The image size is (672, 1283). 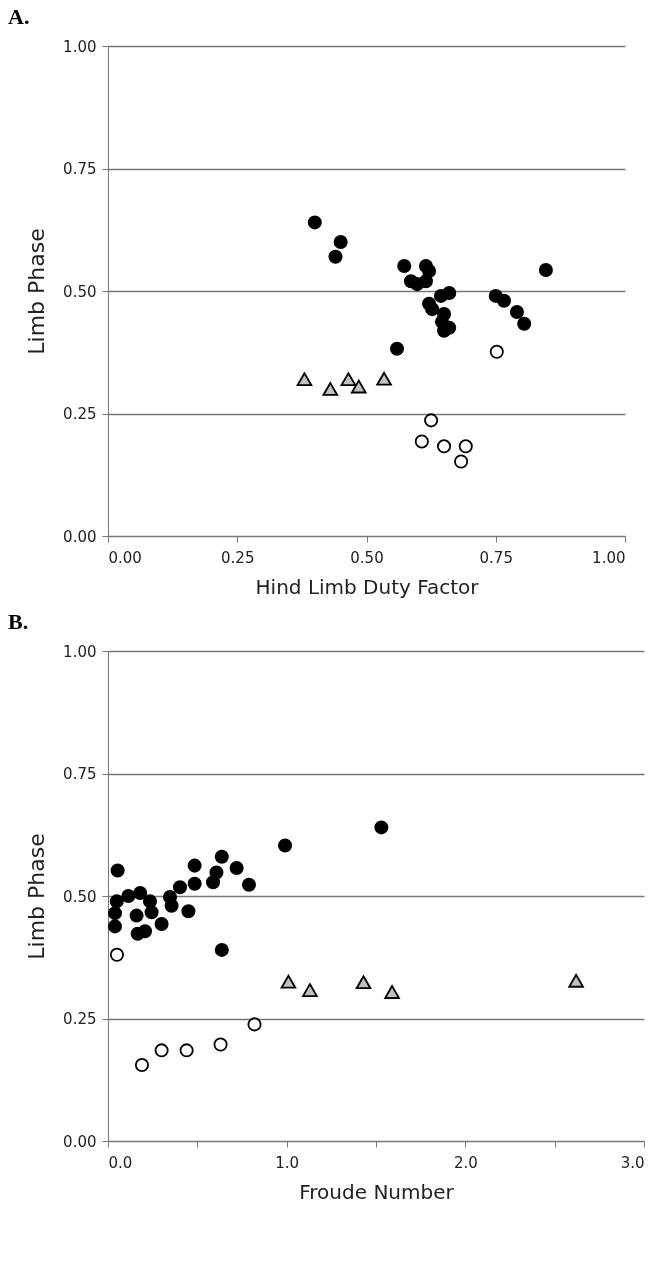 I want to click on x-axis-title: Froude Number, so click(x=377, y=1191).